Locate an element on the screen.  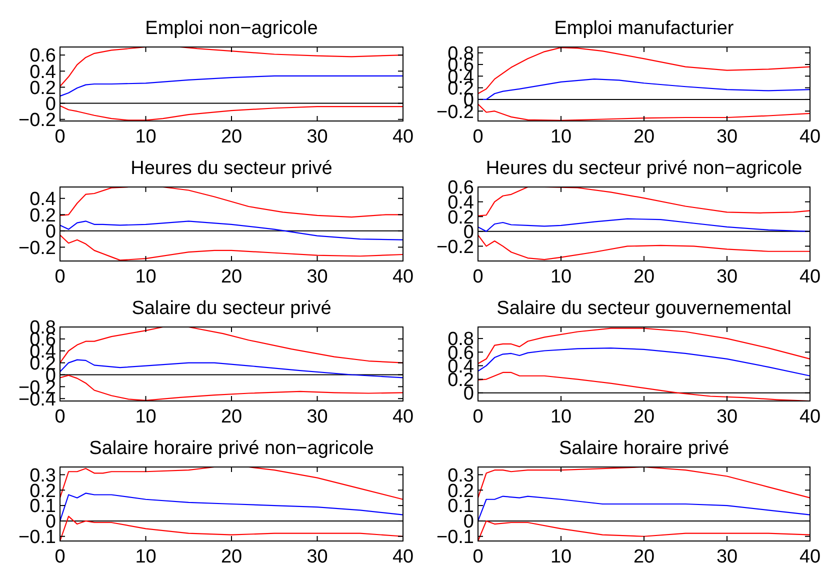
chart-title: Salaire du secteur gouvernemental is located at coordinates (644, 308).